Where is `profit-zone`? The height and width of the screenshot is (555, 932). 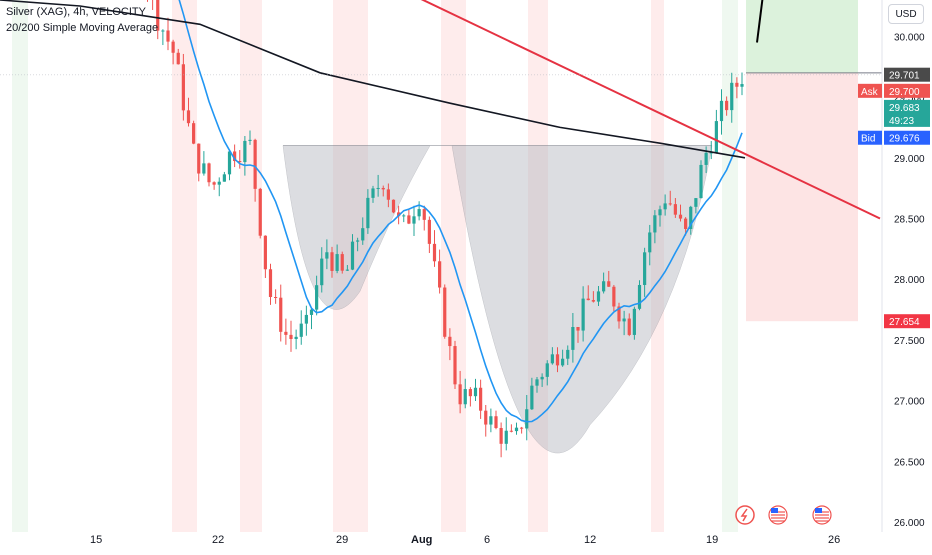 profit-zone is located at coordinates (802, 36).